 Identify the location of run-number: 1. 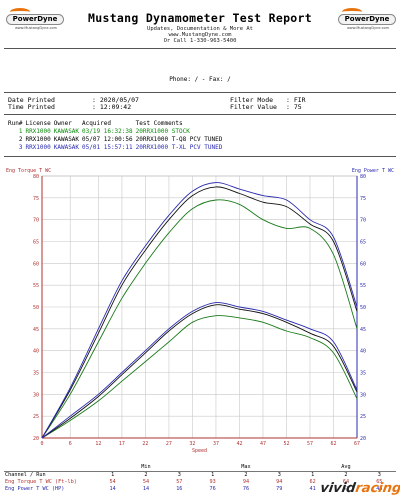
(20, 131).